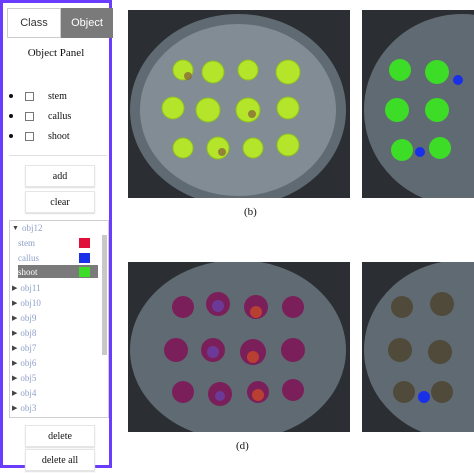 The height and width of the screenshot is (474, 474). I want to click on tree-child-shoot: shoot, so click(58, 271).